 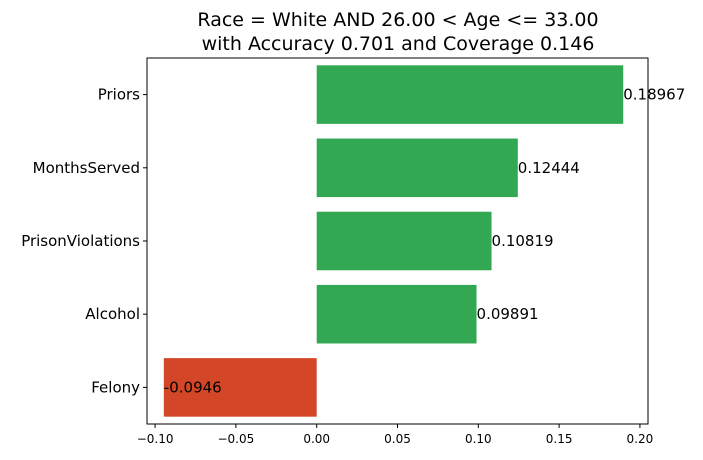 I want to click on value-label: -0.0946, so click(x=193, y=387).